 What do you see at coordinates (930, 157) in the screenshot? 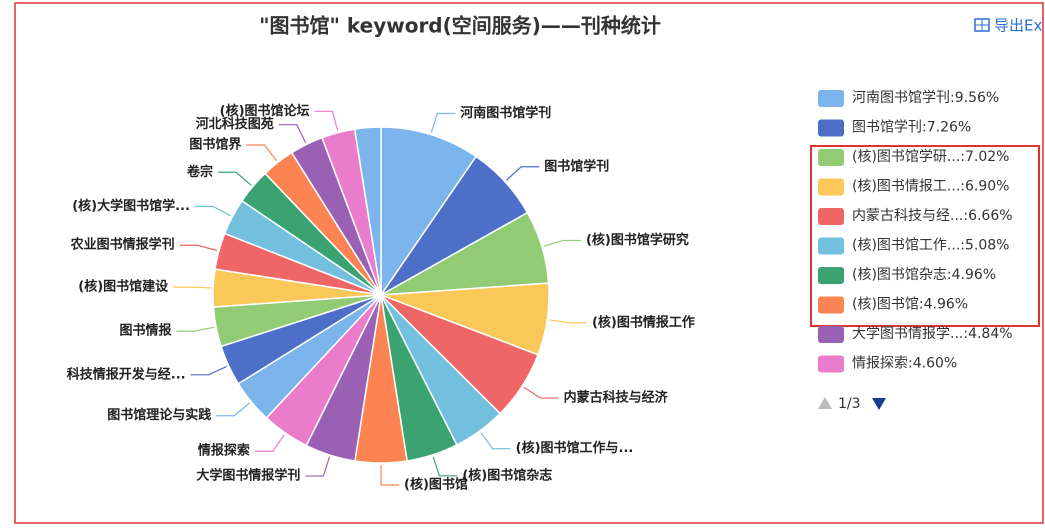
I see `legend-label: (核)图书馆学研...:7.02%` at bounding box center [930, 157].